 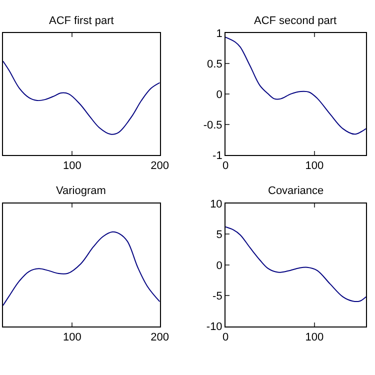 What do you see at coordinates (216, 204) in the screenshot?
I see `y-tick-label: 10` at bounding box center [216, 204].